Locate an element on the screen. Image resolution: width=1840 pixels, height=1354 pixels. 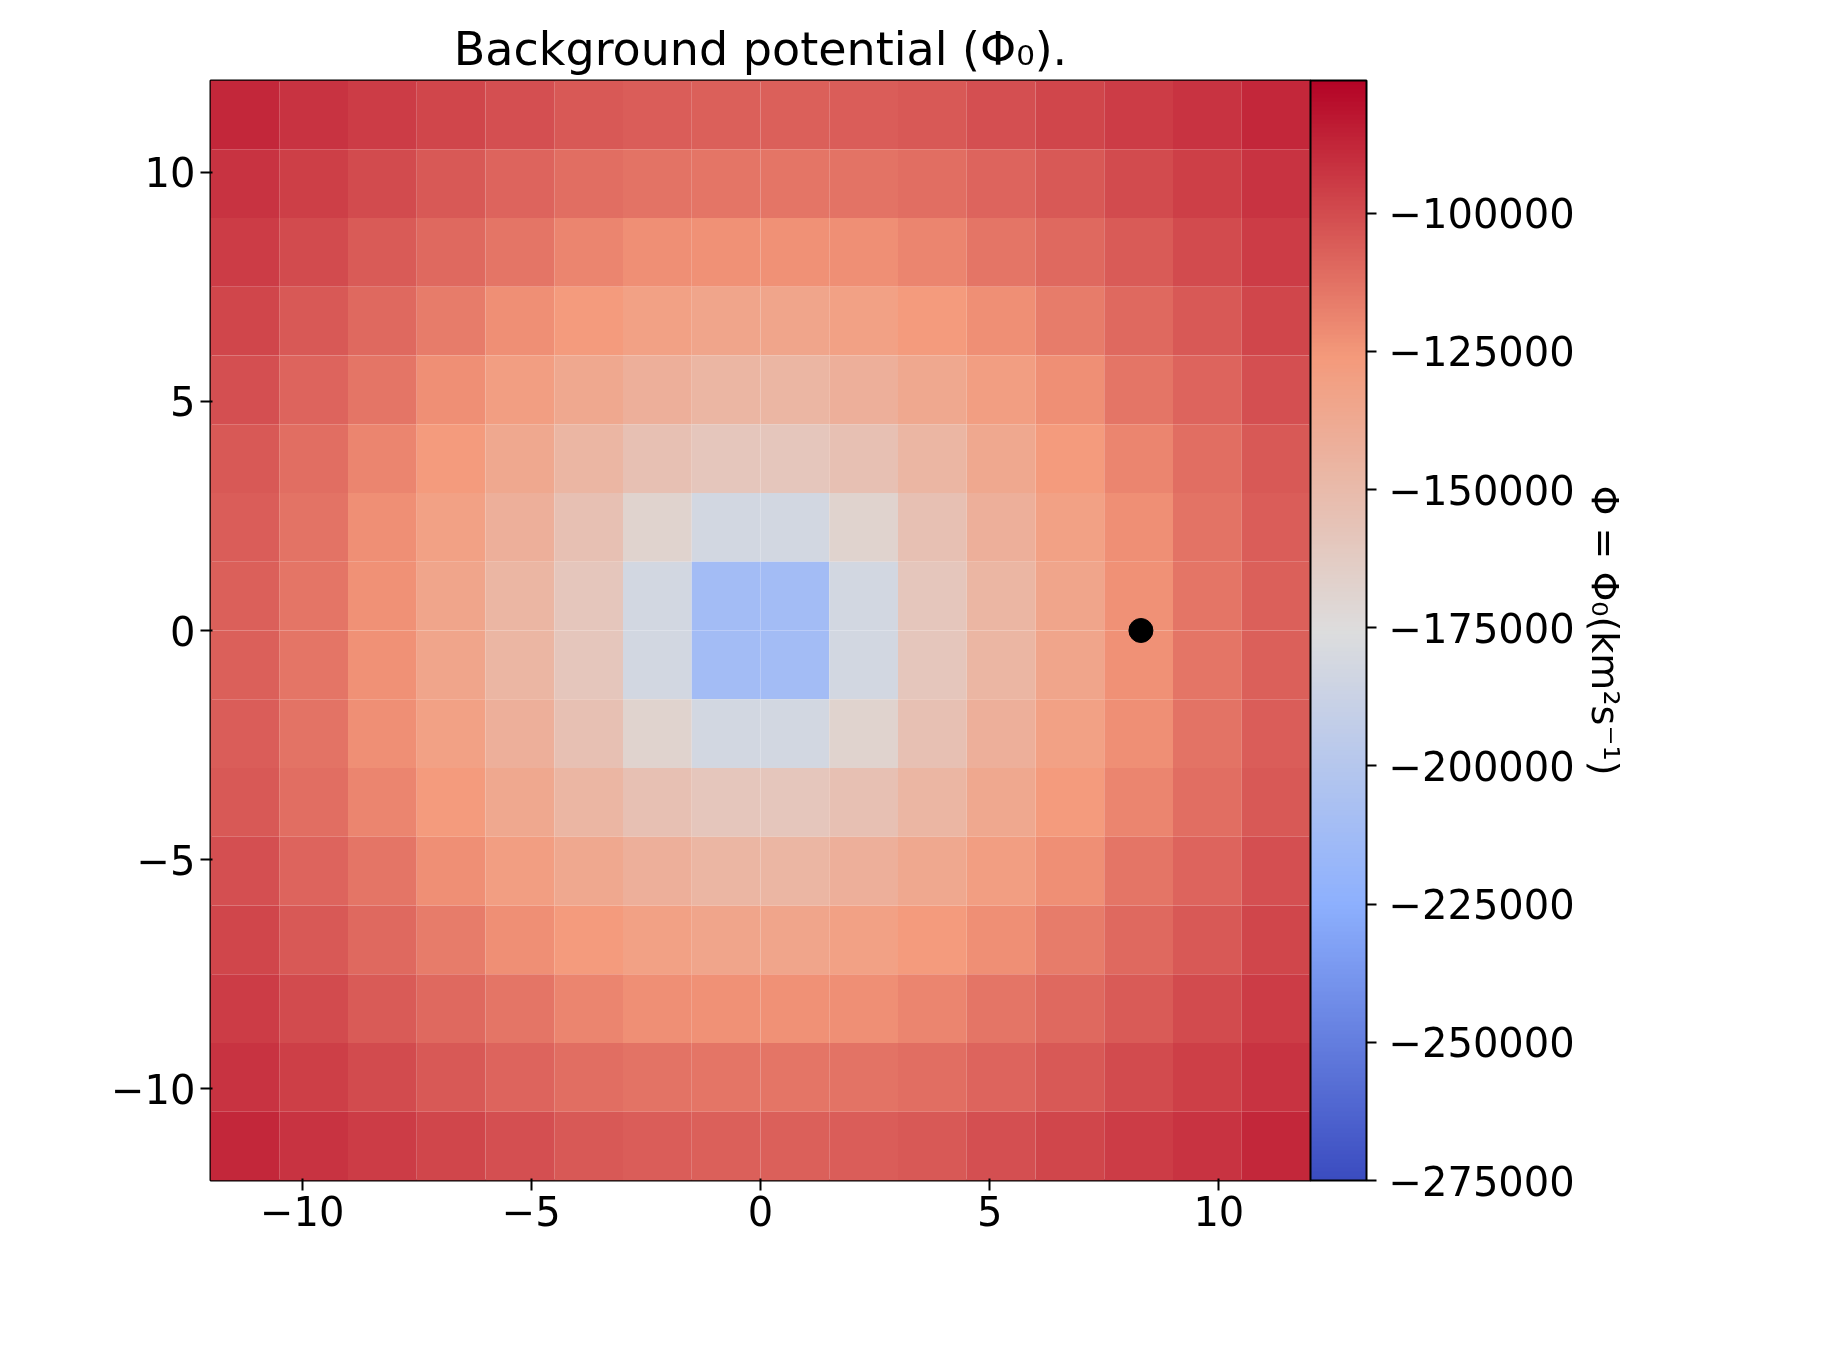
y-tick-label: 10 is located at coordinates (170, 173).